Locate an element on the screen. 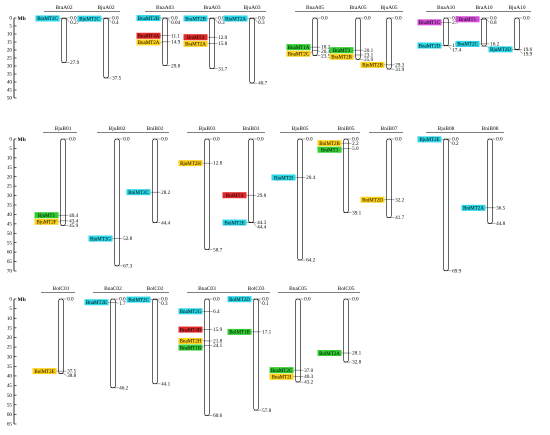 Image resolution: width=550 pixels, height=435 pixels. gene-label: BniMT2D is located at coordinates (372, 201).